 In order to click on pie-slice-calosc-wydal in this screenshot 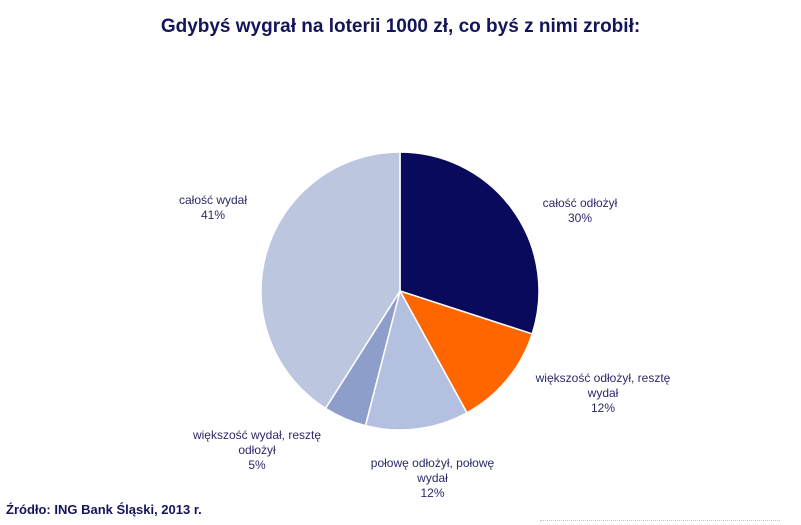, I will do `click(330, 280)`.